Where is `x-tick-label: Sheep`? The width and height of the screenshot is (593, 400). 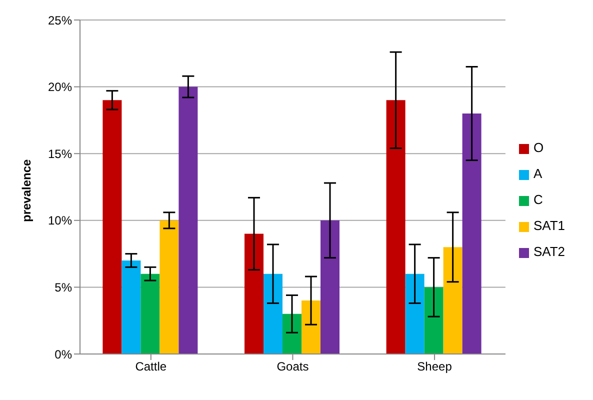
x-tick-label: Sheep is located at coordinates (434, 367).